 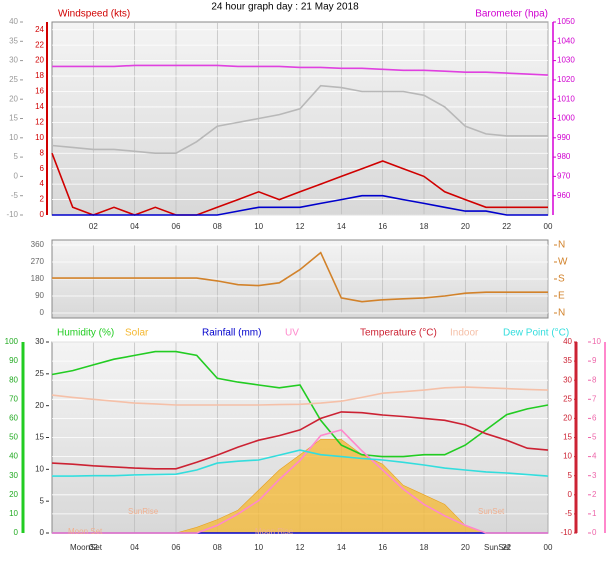 I want to click on y2-axis-label: Barometer (hpa), so click(x=511, y=14).